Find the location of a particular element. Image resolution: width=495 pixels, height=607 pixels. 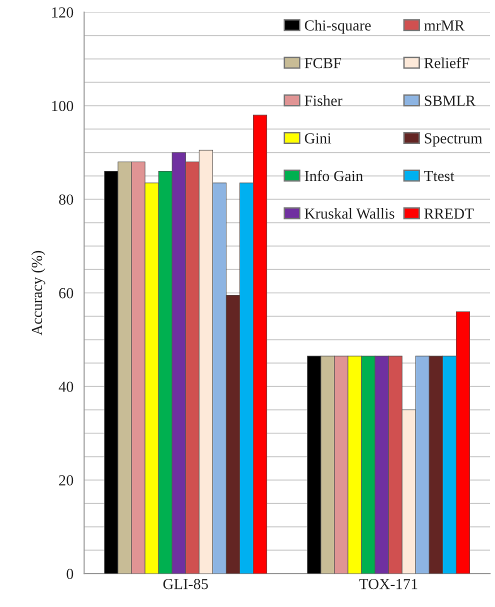

y-tick-label: 100 is located at coordinates (63, 106).